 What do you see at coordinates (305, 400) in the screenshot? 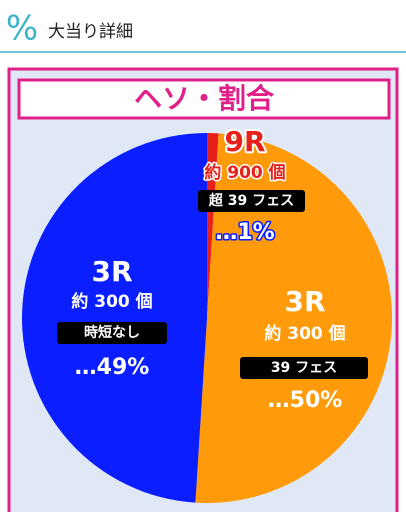
I see `value-label: …50%` at bounding box center [305, 400].